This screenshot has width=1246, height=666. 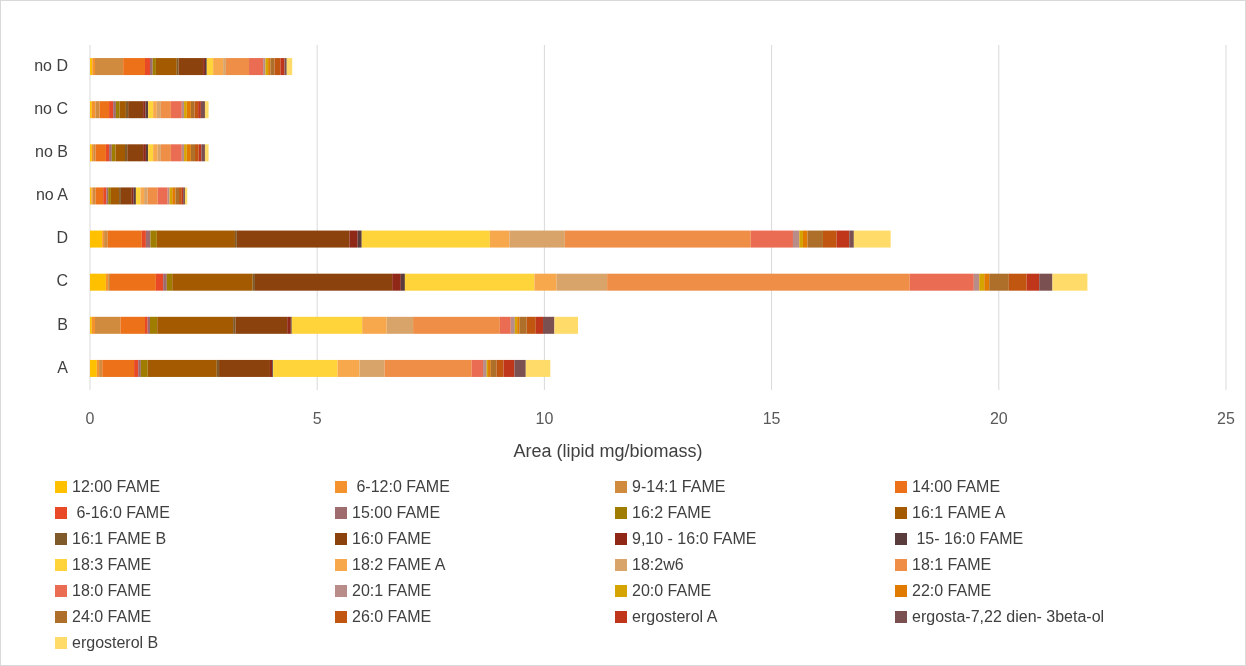 What do you see at coordinates (112, 565) in the screenshot?
I see `legend-label: 18:3 FAME` at bounding box center [112, 565].